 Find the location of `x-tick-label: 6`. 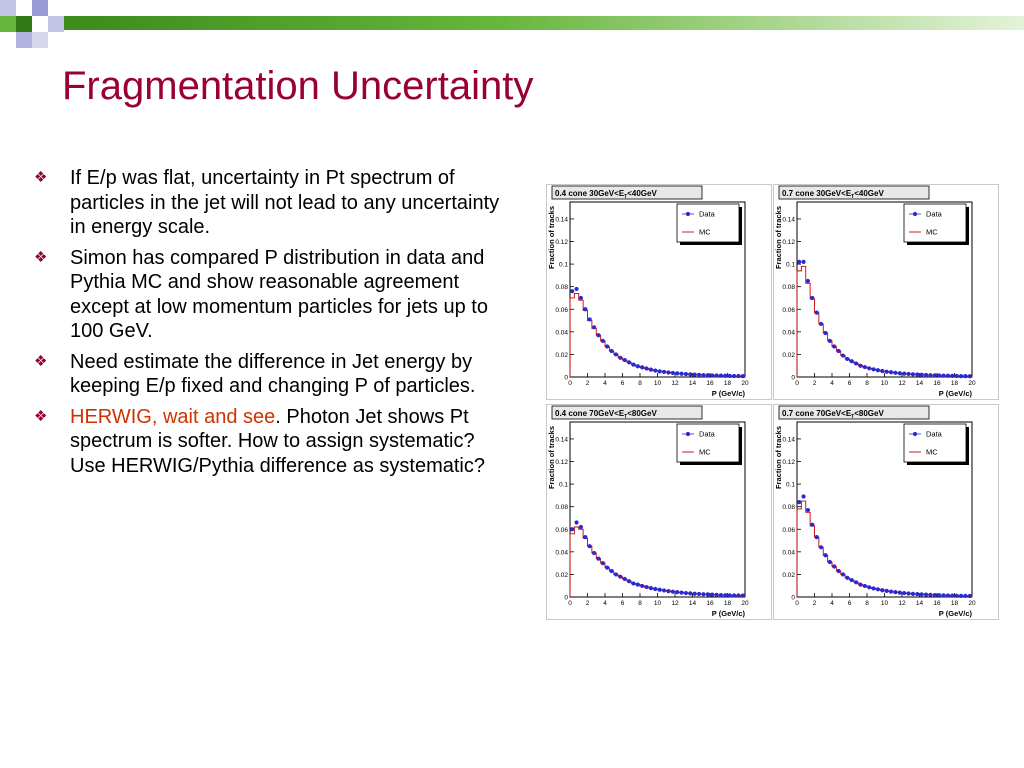

x-tick-label: 6 is located at coordinates (850, 383).